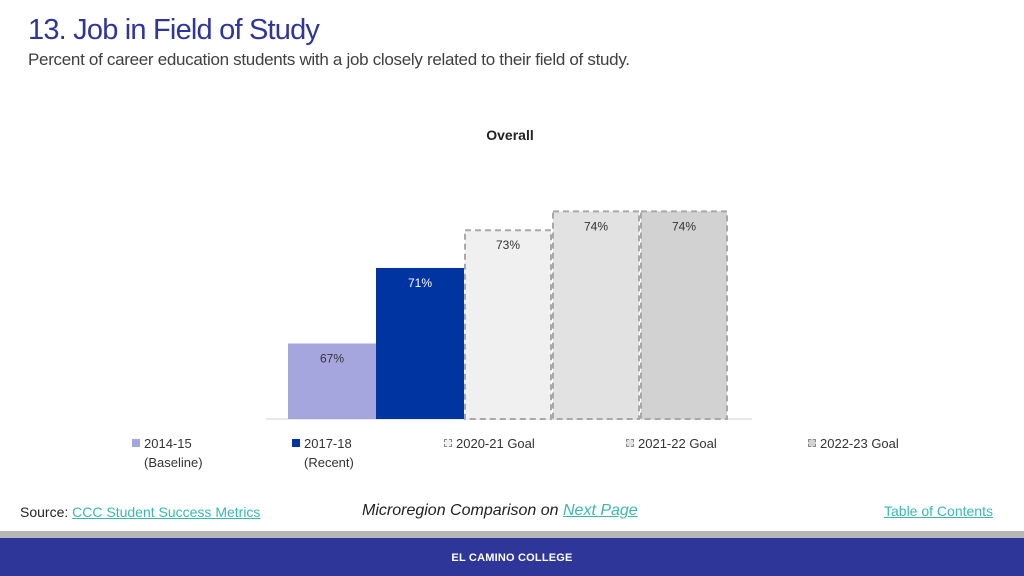  I want to click on footer-brand-bar: EL CAMINO COLLEGE, so click(512, 557).